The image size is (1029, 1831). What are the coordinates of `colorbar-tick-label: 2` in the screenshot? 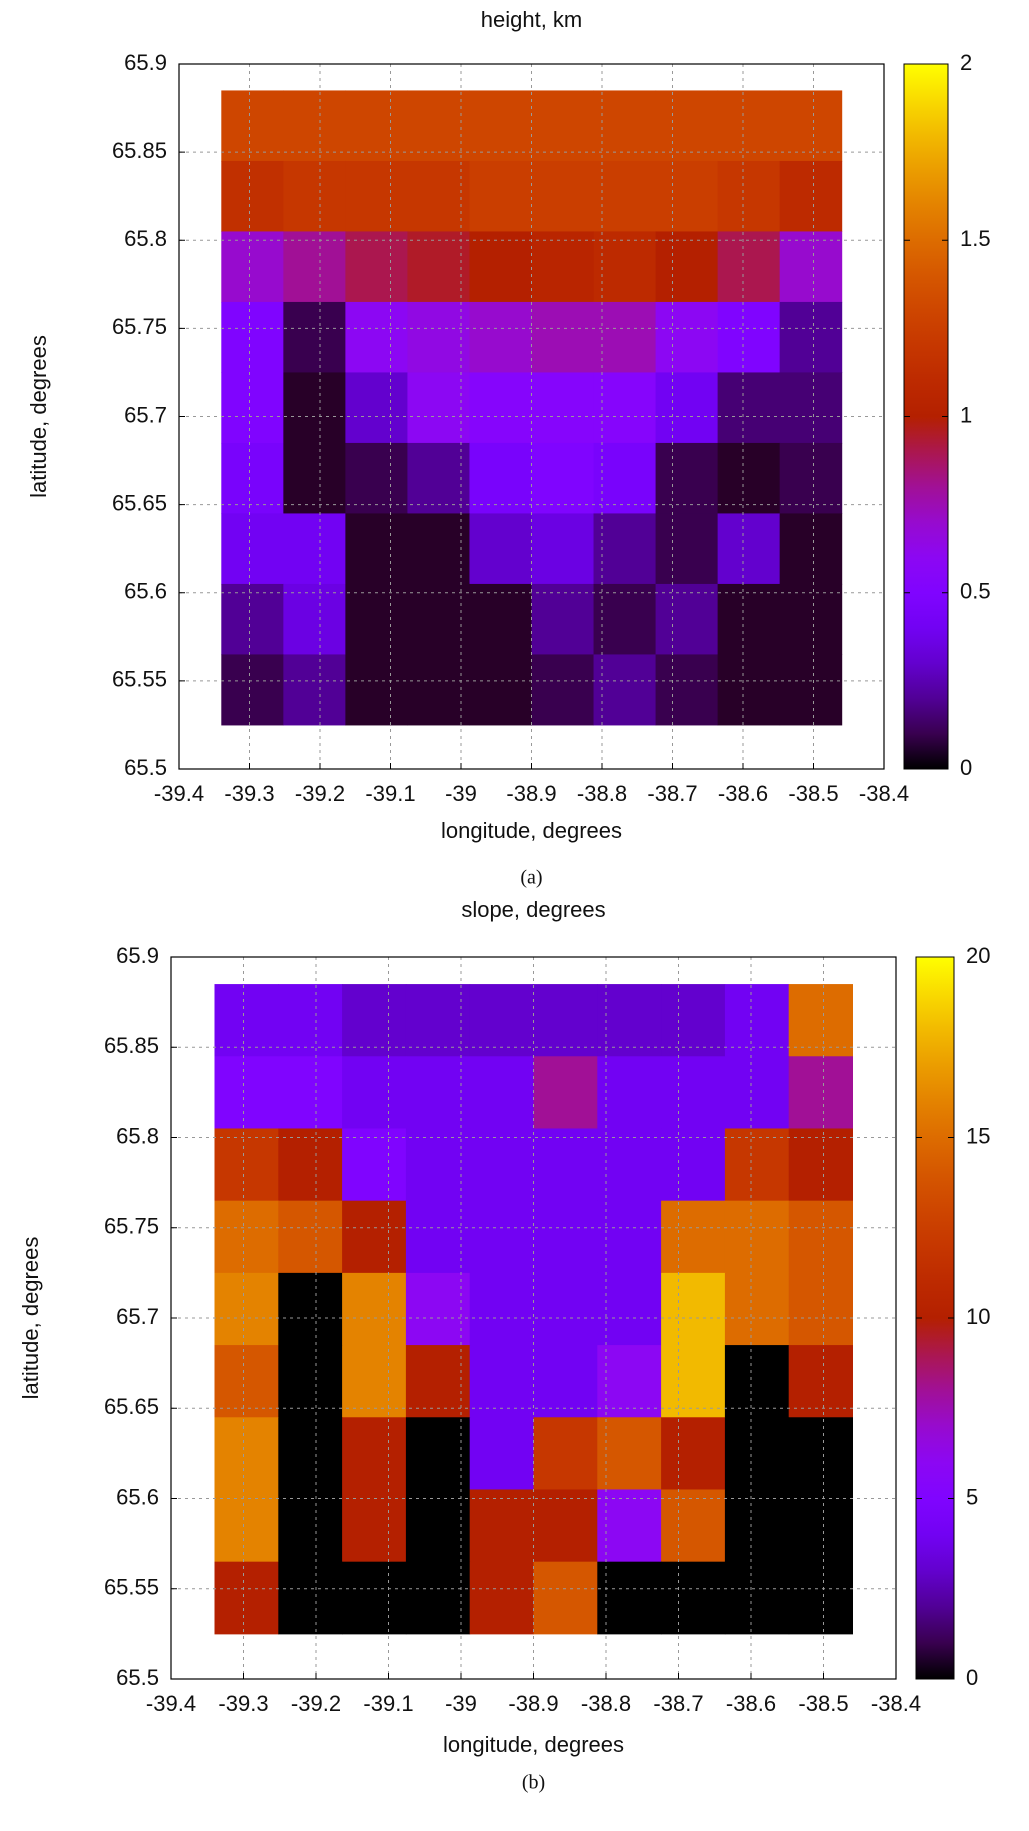 It's located at (966, 62).